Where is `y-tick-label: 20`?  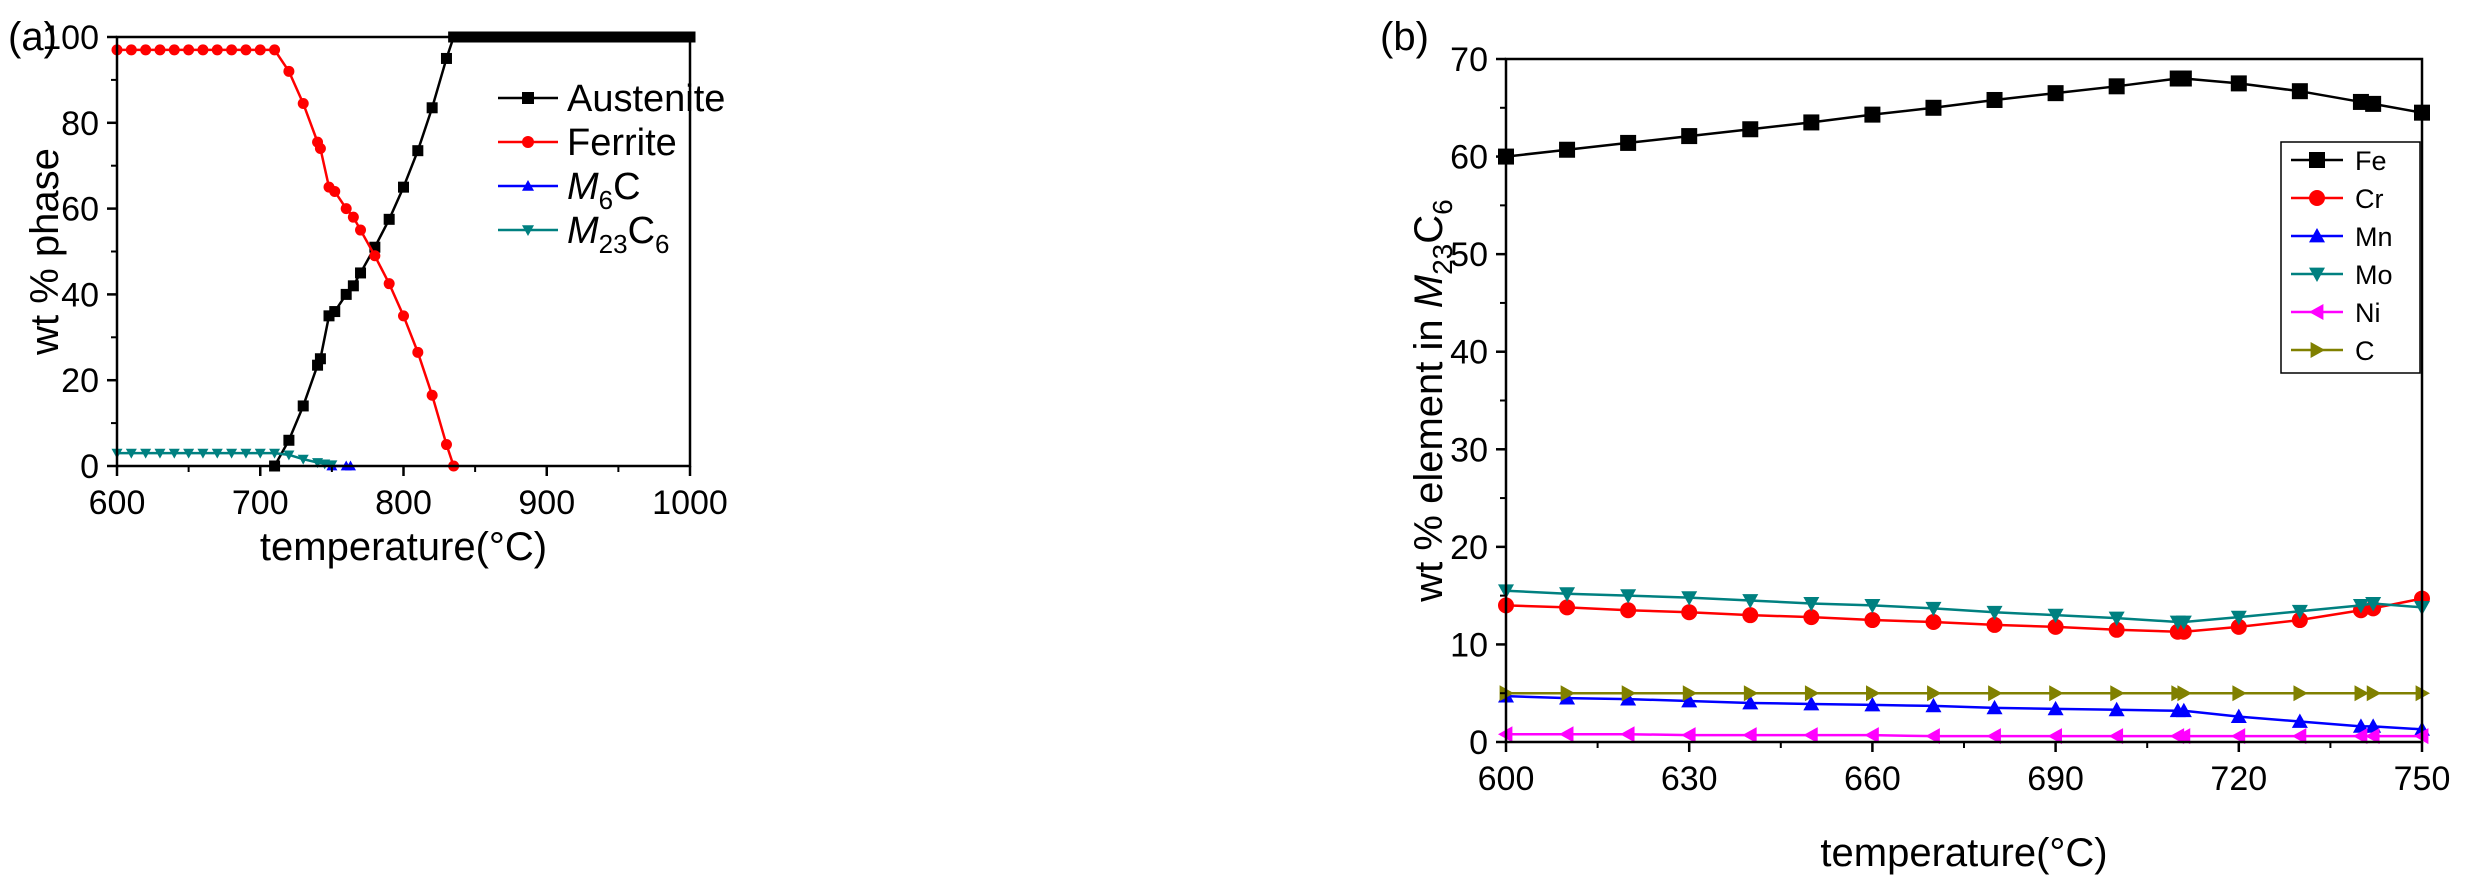
y-tick-label: 20 is located at coordinates (1469, 548).